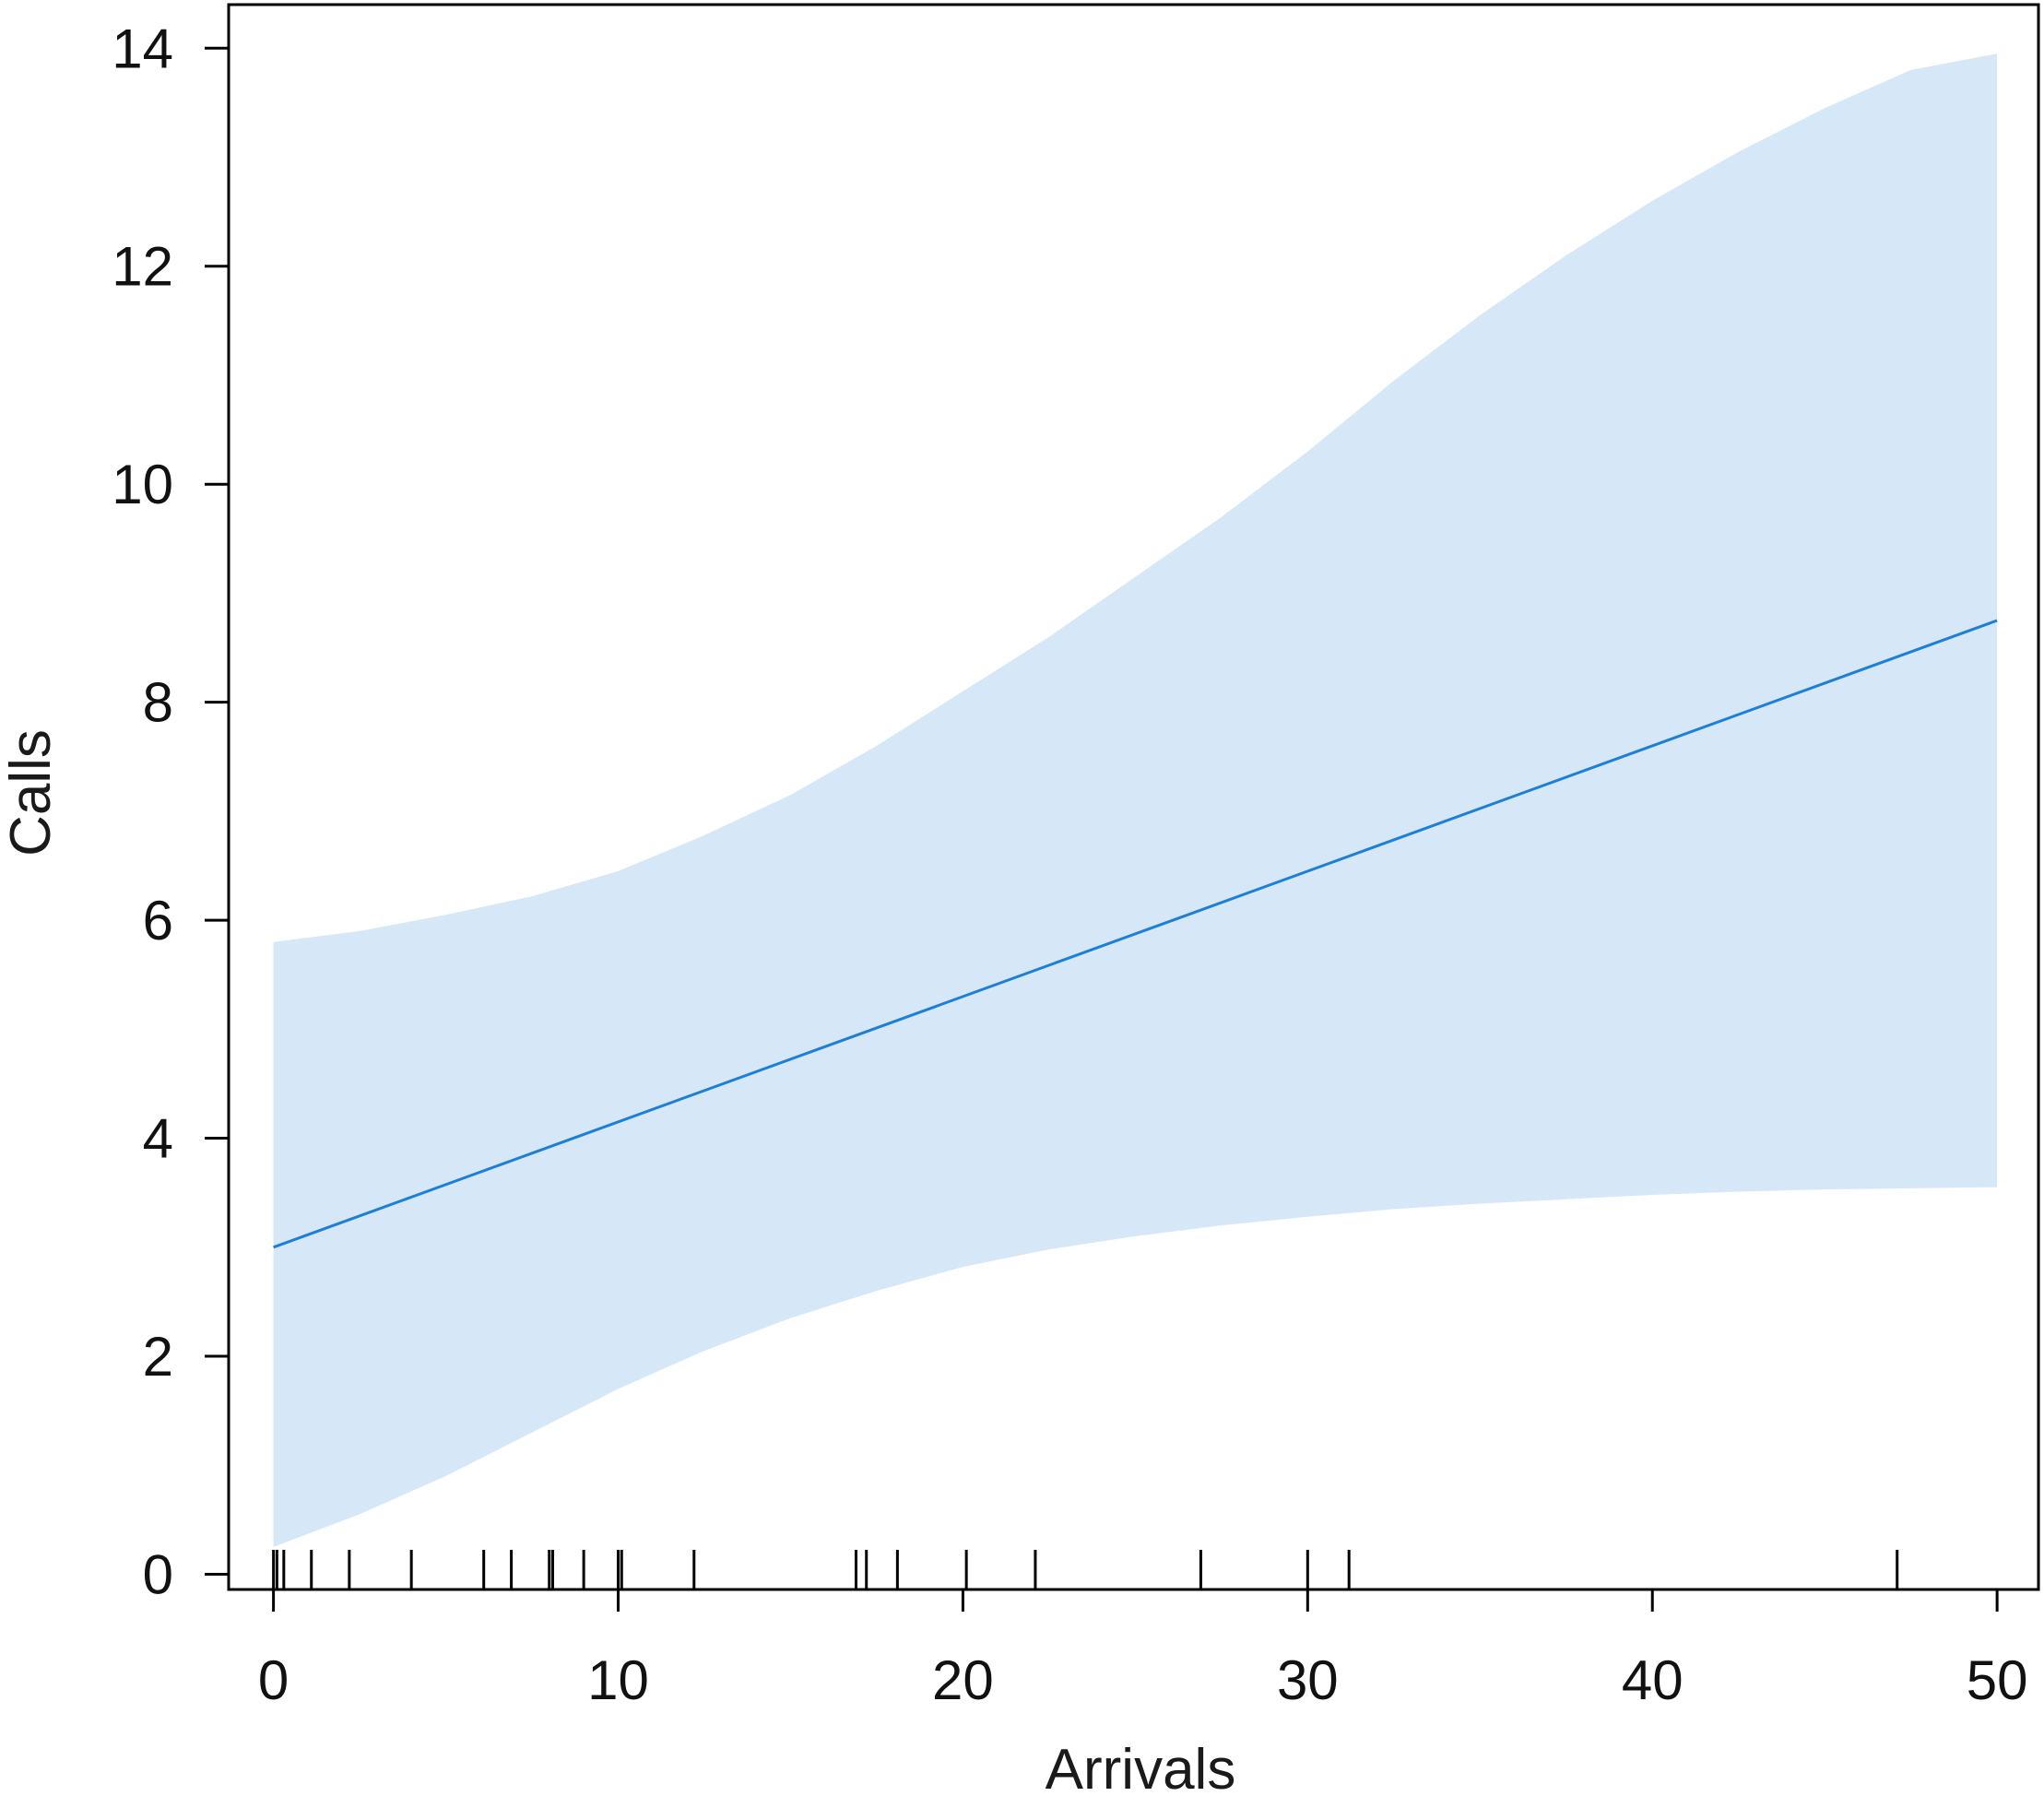 Image resolution: width=2044 pixels, height=1796 pixels. What do you see at coordinates (158, 1574) in the screenshot?
I see `y-tick-label: 0` at bounding box center [158, 1574].